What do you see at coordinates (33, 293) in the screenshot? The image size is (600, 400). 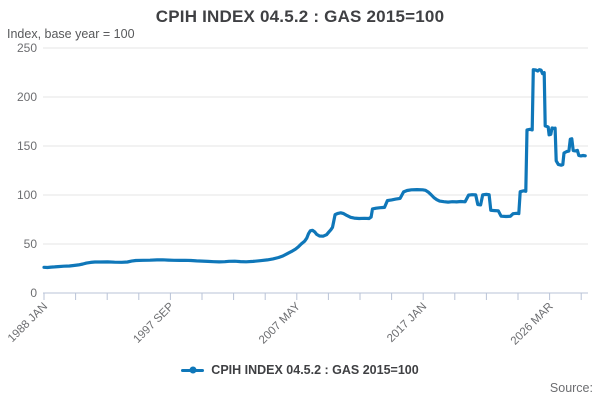 I see `svg-text: 0` at bounding box center [33, 293].